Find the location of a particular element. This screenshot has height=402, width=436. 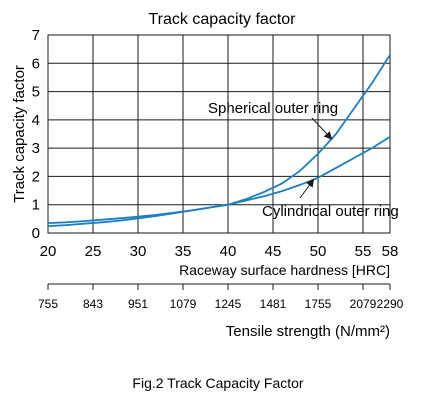

y-tick-labels: 0 1 2 3 4 5 6 7 is located at coordinates (36, 134).